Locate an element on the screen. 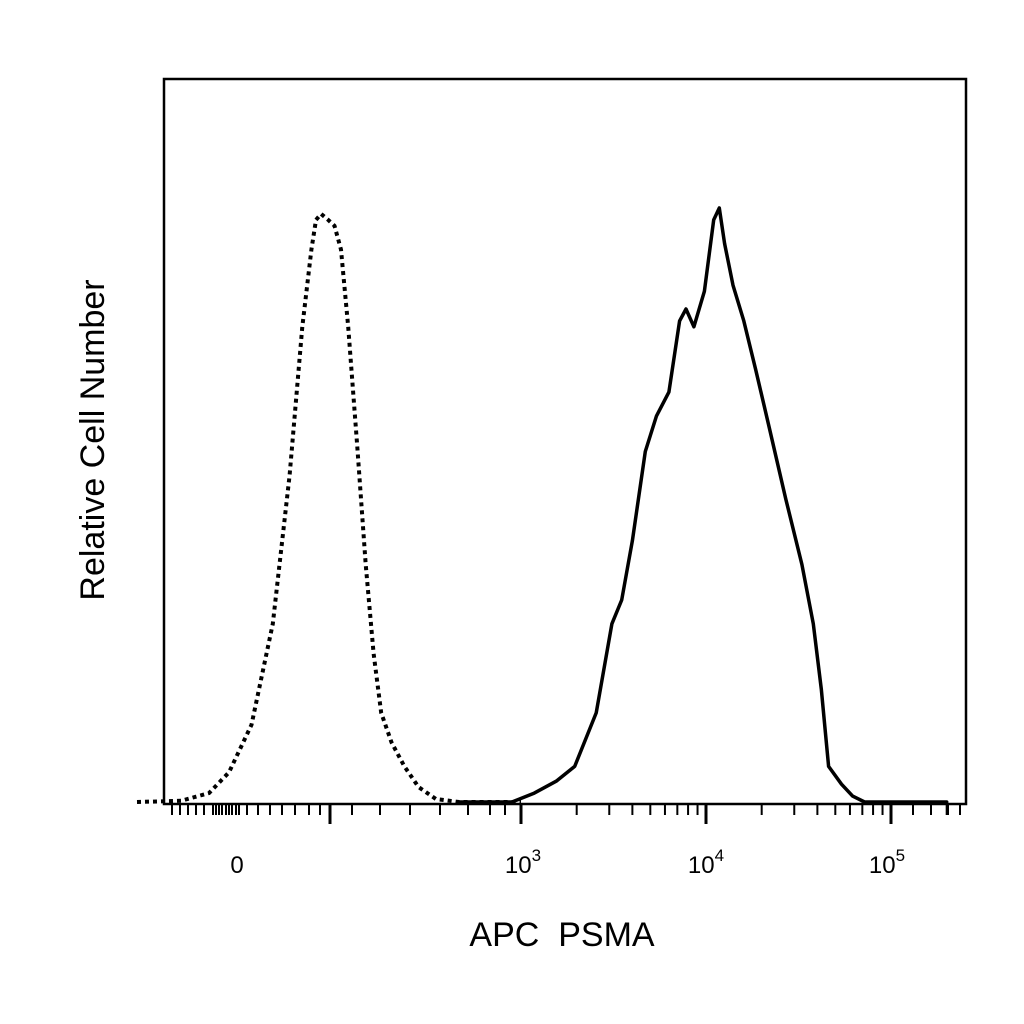 This screenshot has height=1024, width=1024. x-minor-ticks is located at coordinates (566, 809).